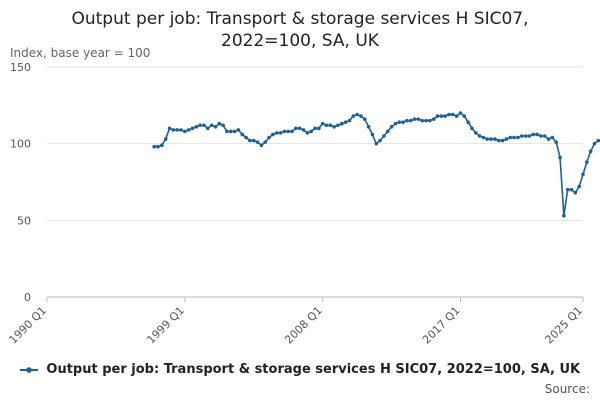 The height and width of the screenshot is (400, 600). Describe the element at coordinates (441, 325) in the screenshot. I see `x-tick-label: 2017 Q1` at that location.